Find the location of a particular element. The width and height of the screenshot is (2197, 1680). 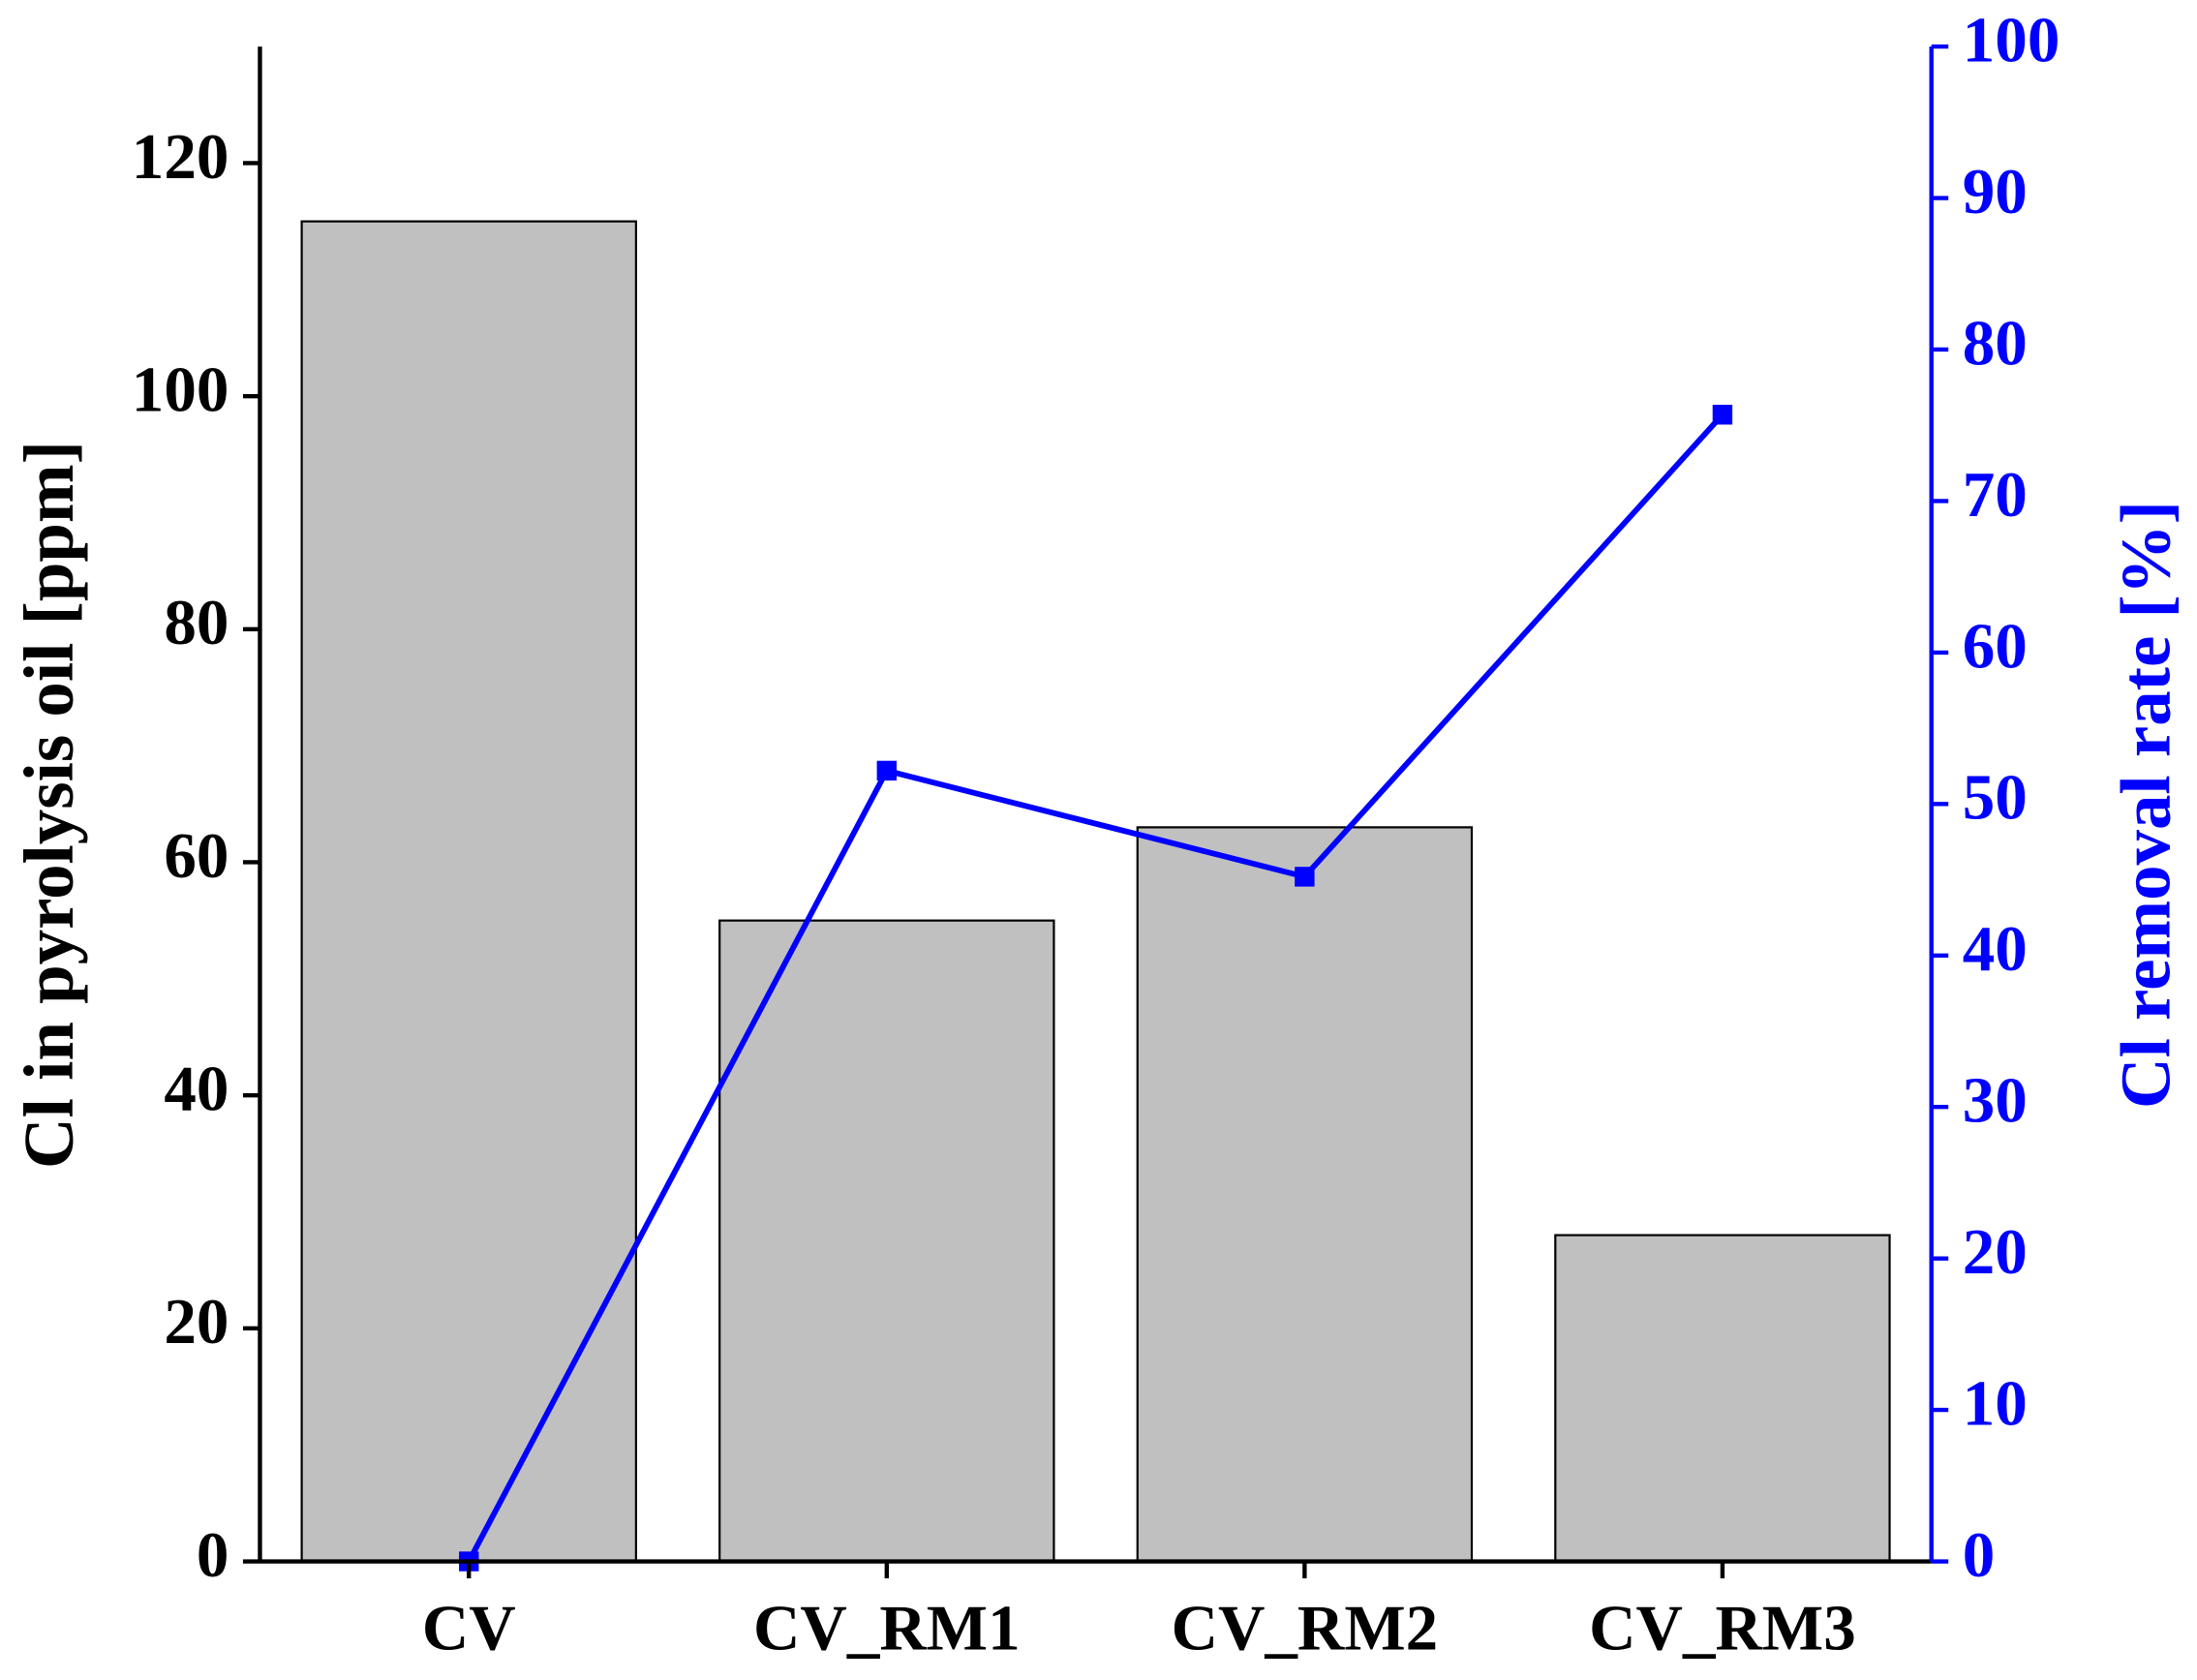

y-tick-label: 120 is located at coordinates (180, 157).